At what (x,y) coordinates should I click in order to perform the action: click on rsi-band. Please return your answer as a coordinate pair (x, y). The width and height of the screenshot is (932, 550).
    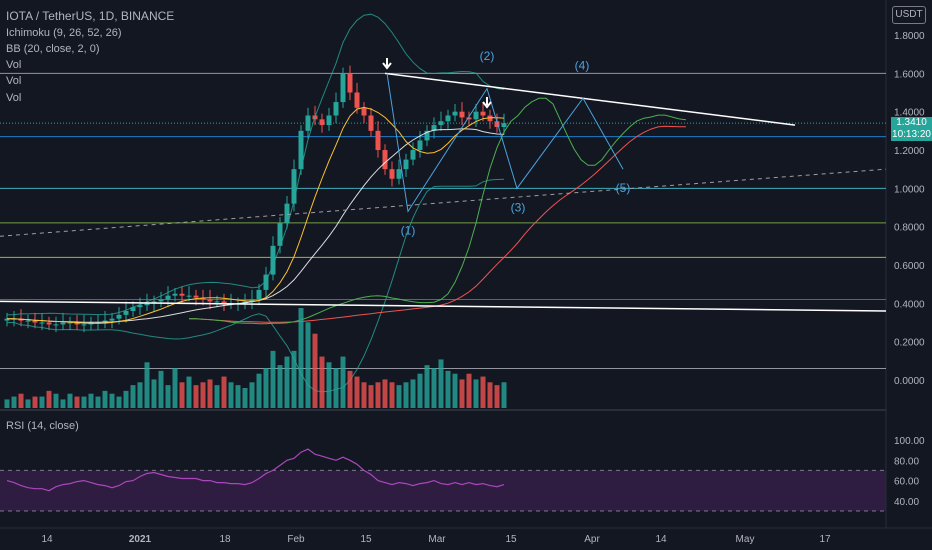
    Looking at the image, I should click on (443, 490).